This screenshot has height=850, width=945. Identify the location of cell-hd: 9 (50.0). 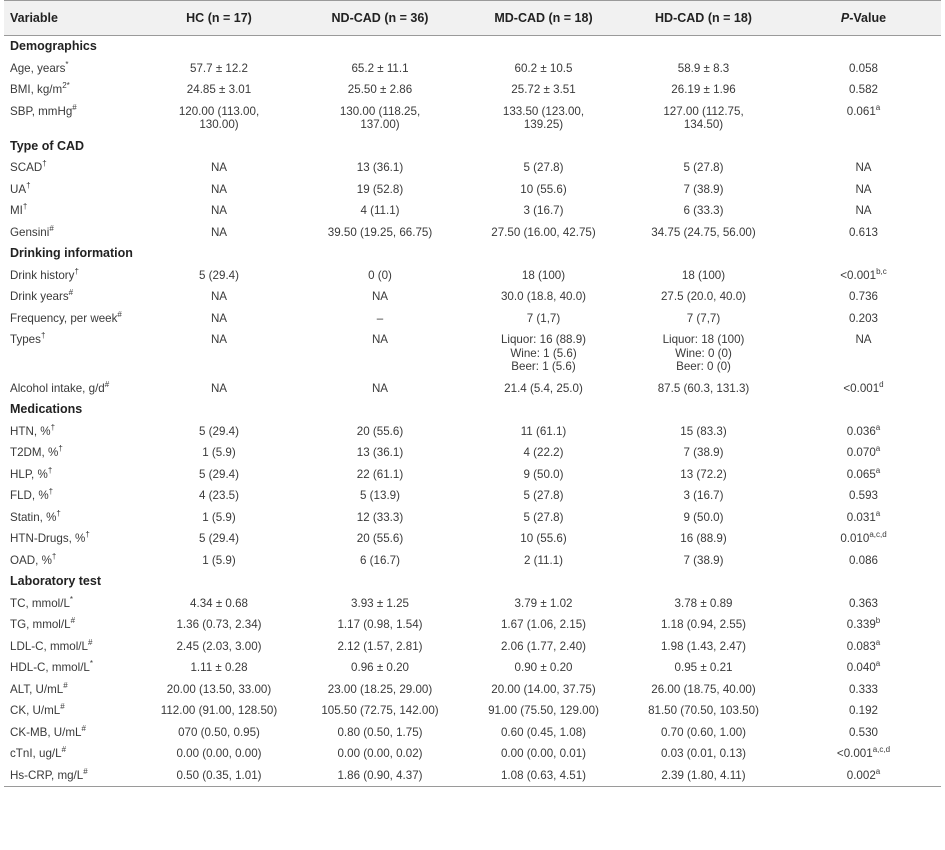
(703, 517).